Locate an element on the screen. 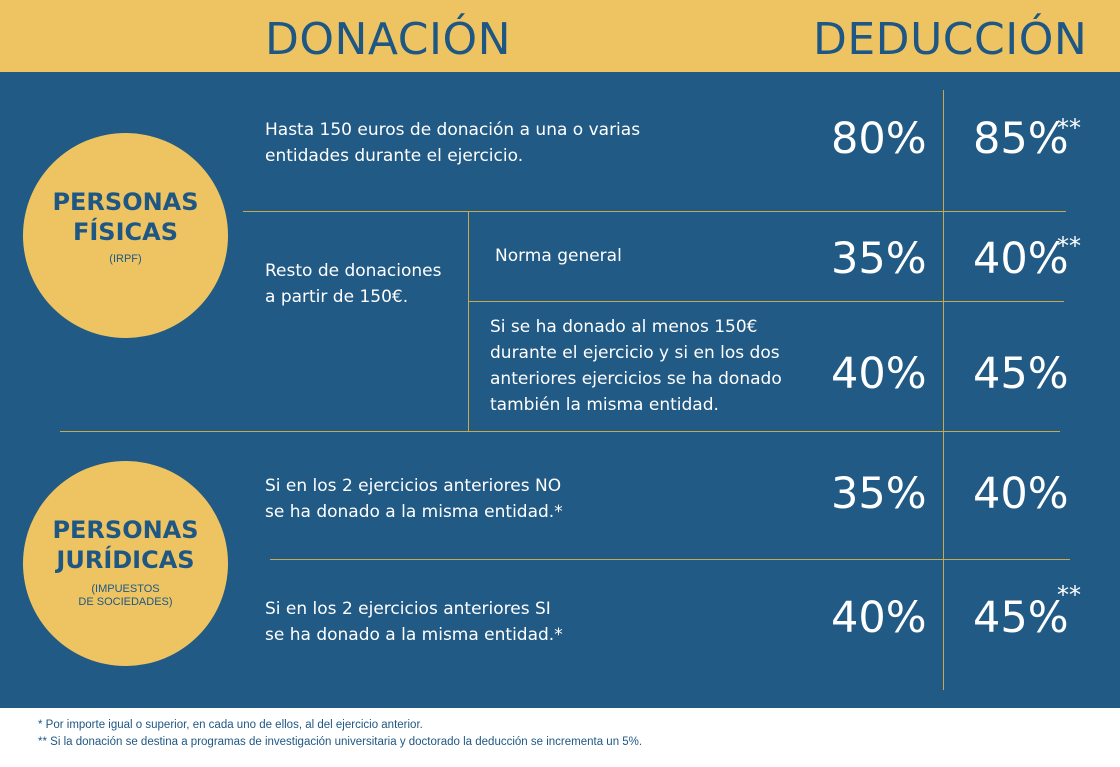 The height and width of the screenshot is (767, 1120). pf-general-donation-pct: 35% is located at coordinates (879, 259).